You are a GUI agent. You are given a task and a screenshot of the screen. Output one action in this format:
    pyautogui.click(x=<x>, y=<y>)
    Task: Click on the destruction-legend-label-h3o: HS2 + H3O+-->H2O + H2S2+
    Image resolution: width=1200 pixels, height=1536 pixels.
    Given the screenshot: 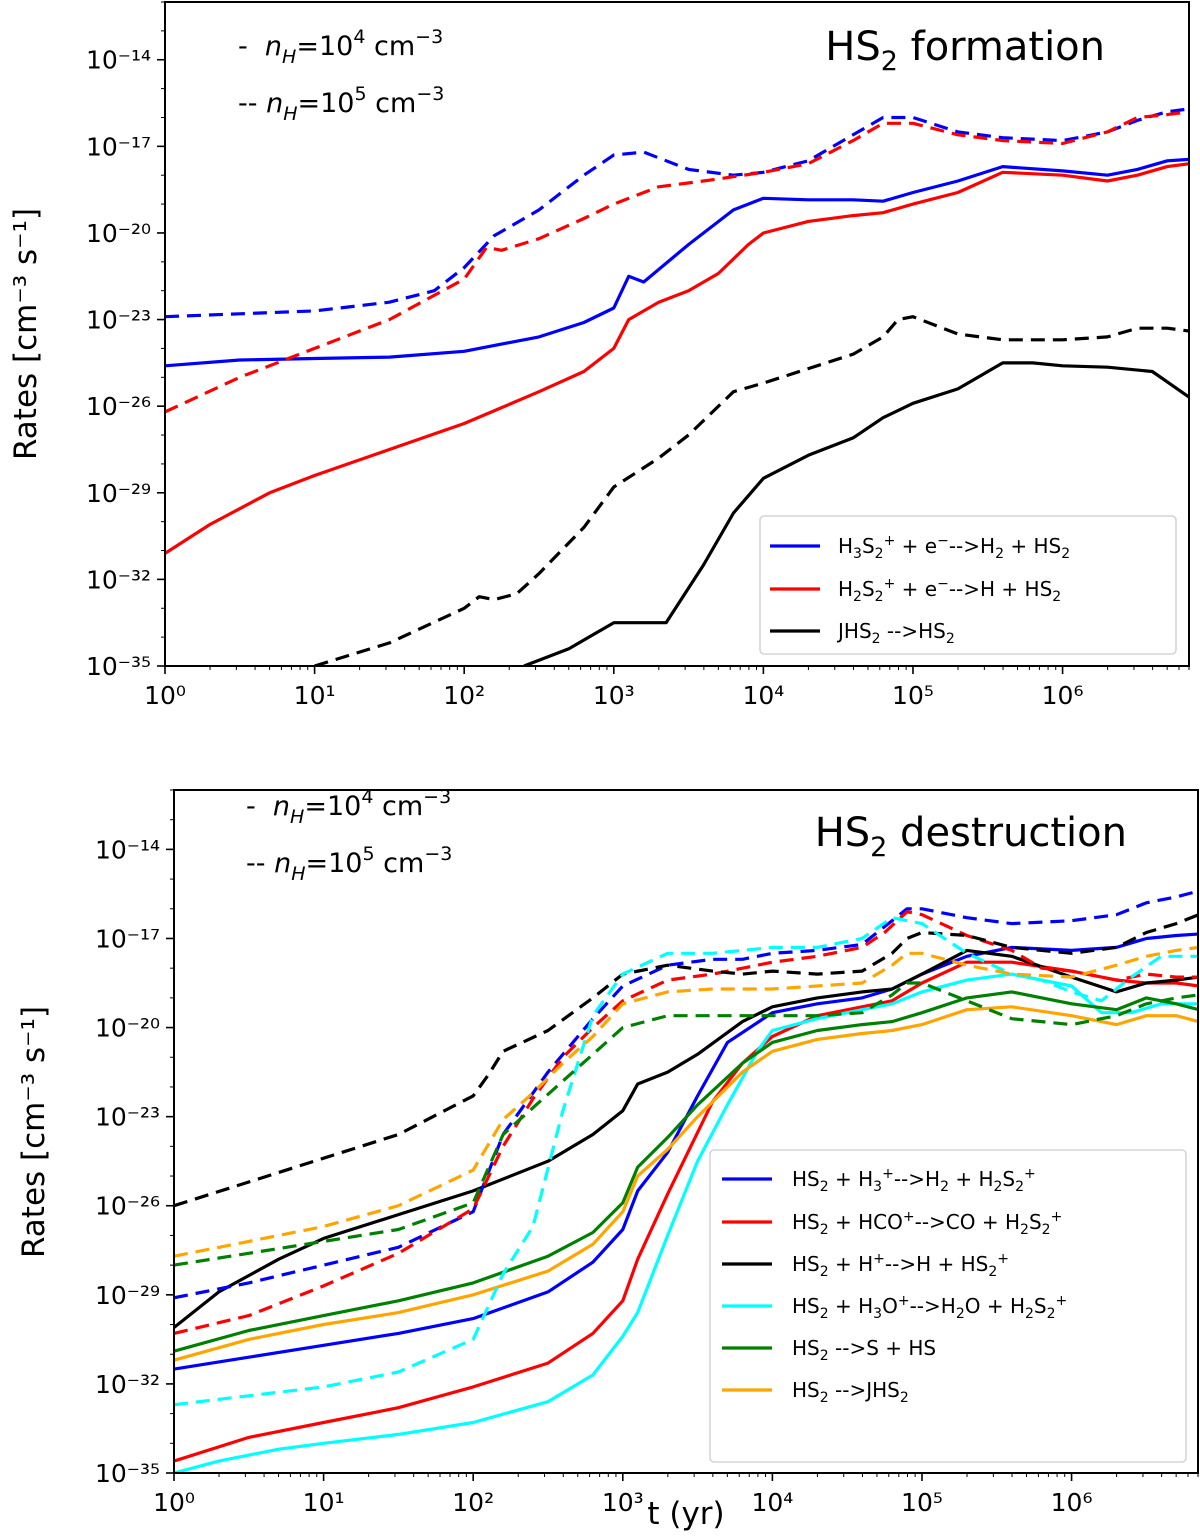 What is the action you would take?
    pyautogui.click(x=929, y=1307)
    